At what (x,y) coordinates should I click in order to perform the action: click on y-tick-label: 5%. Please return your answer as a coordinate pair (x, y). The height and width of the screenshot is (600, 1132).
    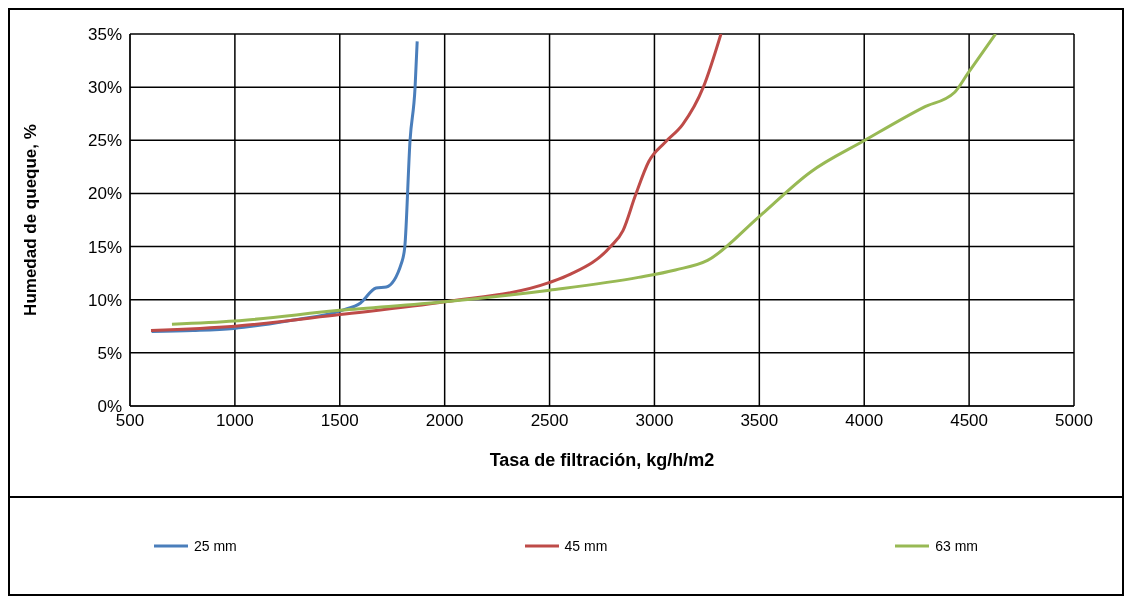
    Looking at the image, I should click on (109, 353).